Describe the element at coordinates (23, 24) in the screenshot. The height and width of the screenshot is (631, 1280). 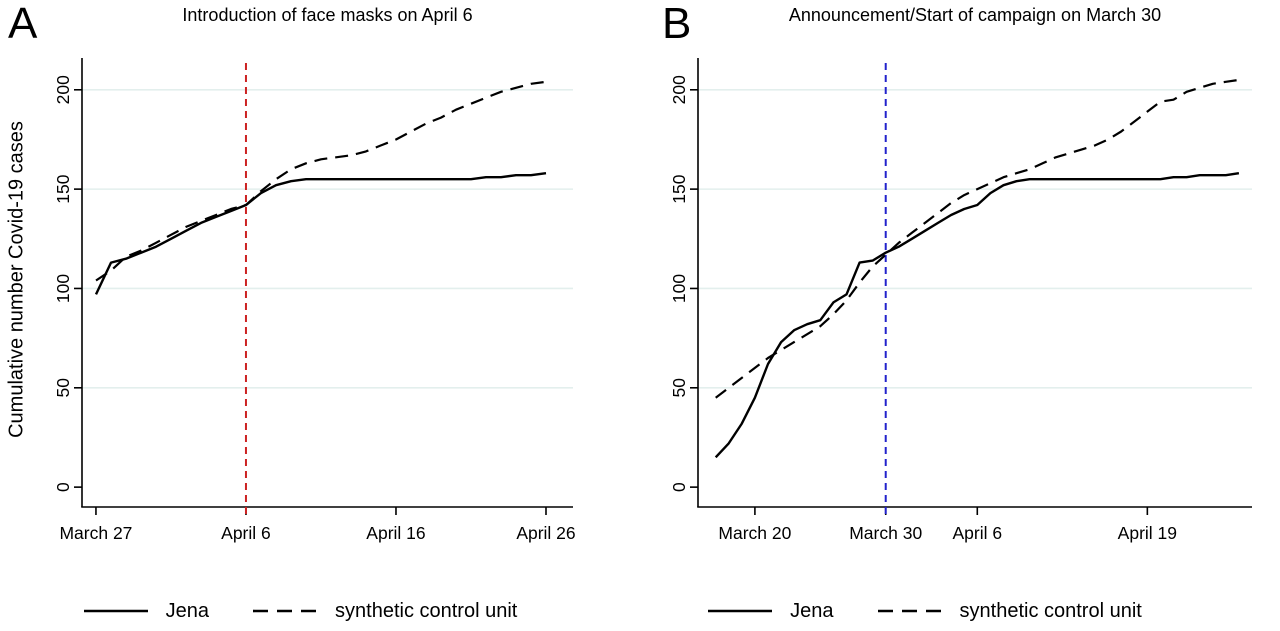
I see `panel-letter-a: A` at that location.